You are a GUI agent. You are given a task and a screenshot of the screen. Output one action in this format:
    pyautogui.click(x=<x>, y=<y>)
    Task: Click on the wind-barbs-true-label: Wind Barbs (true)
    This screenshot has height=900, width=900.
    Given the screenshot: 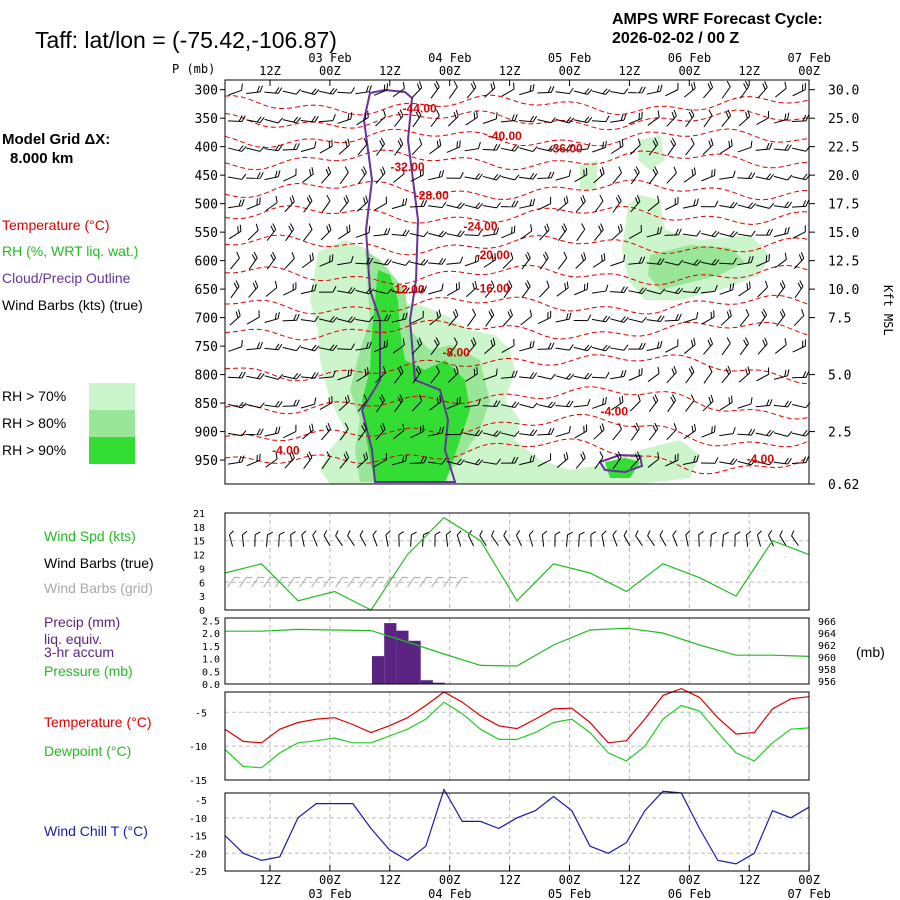 What is the action you would take?
    pyautogui.click(x=99, y=563)
    